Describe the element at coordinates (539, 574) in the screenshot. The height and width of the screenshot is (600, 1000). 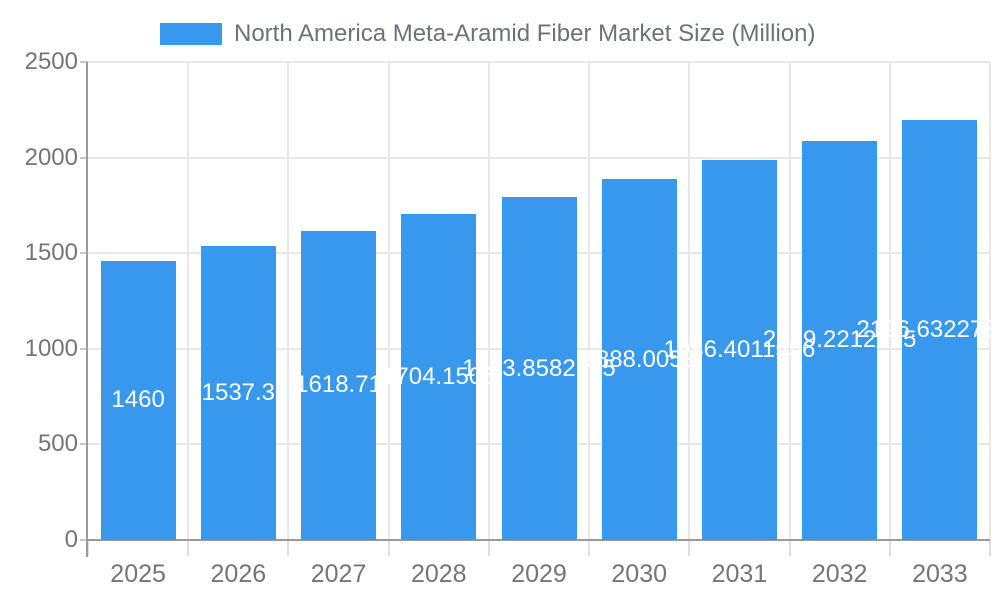
I see `x-axis-label: 2029` at that location.